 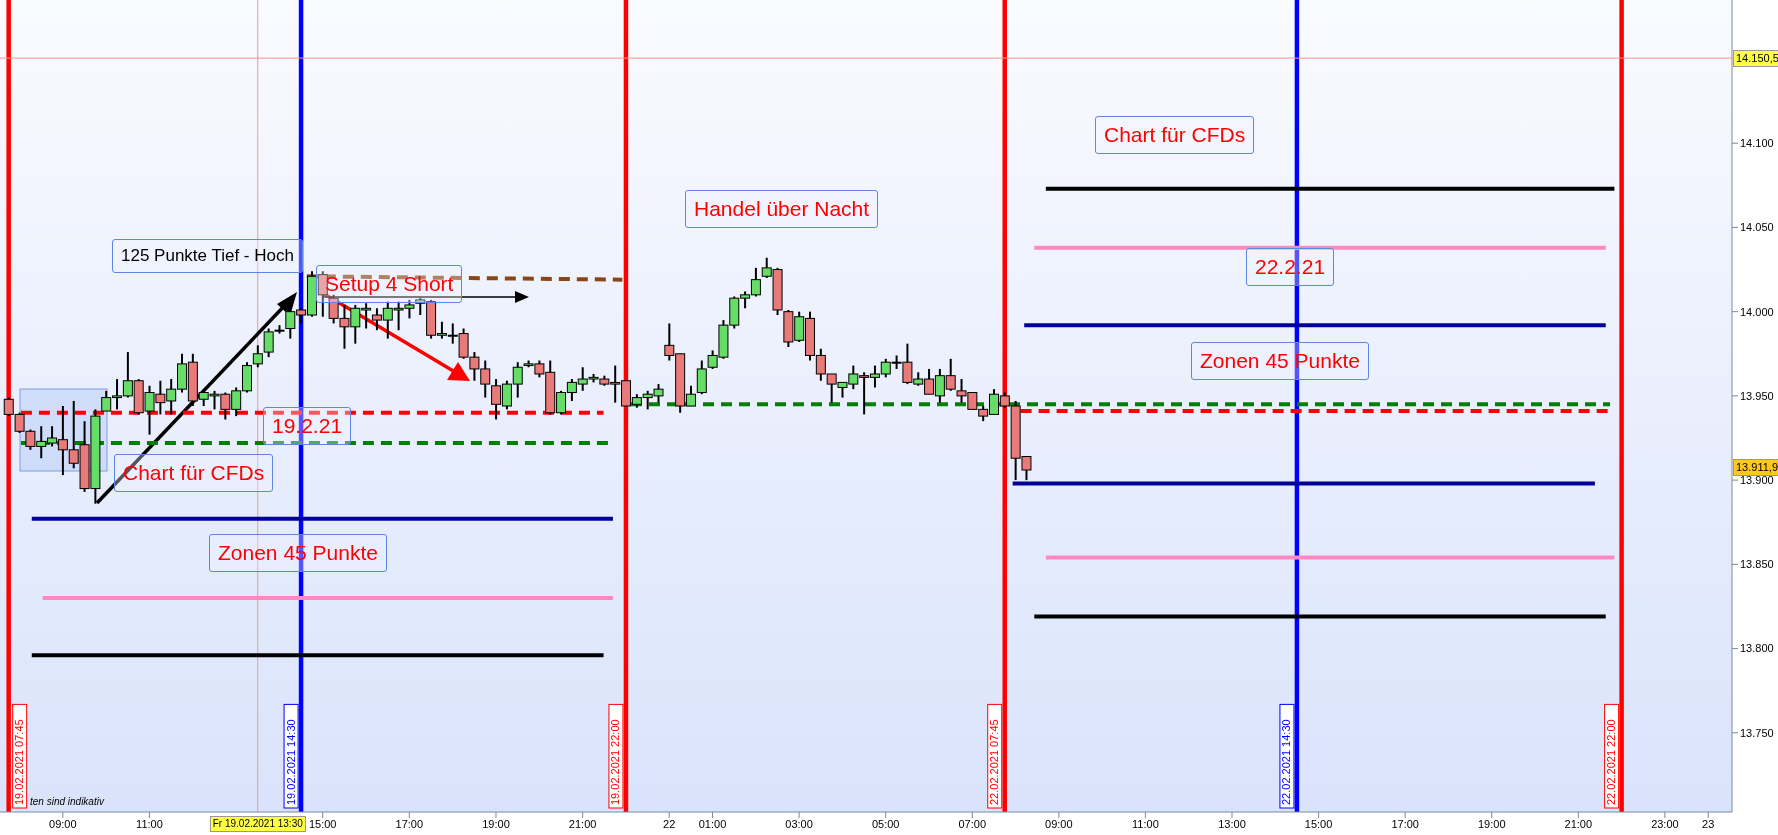 I want to click on y-tick-label: 14.000, so click(x=1757, y=311).